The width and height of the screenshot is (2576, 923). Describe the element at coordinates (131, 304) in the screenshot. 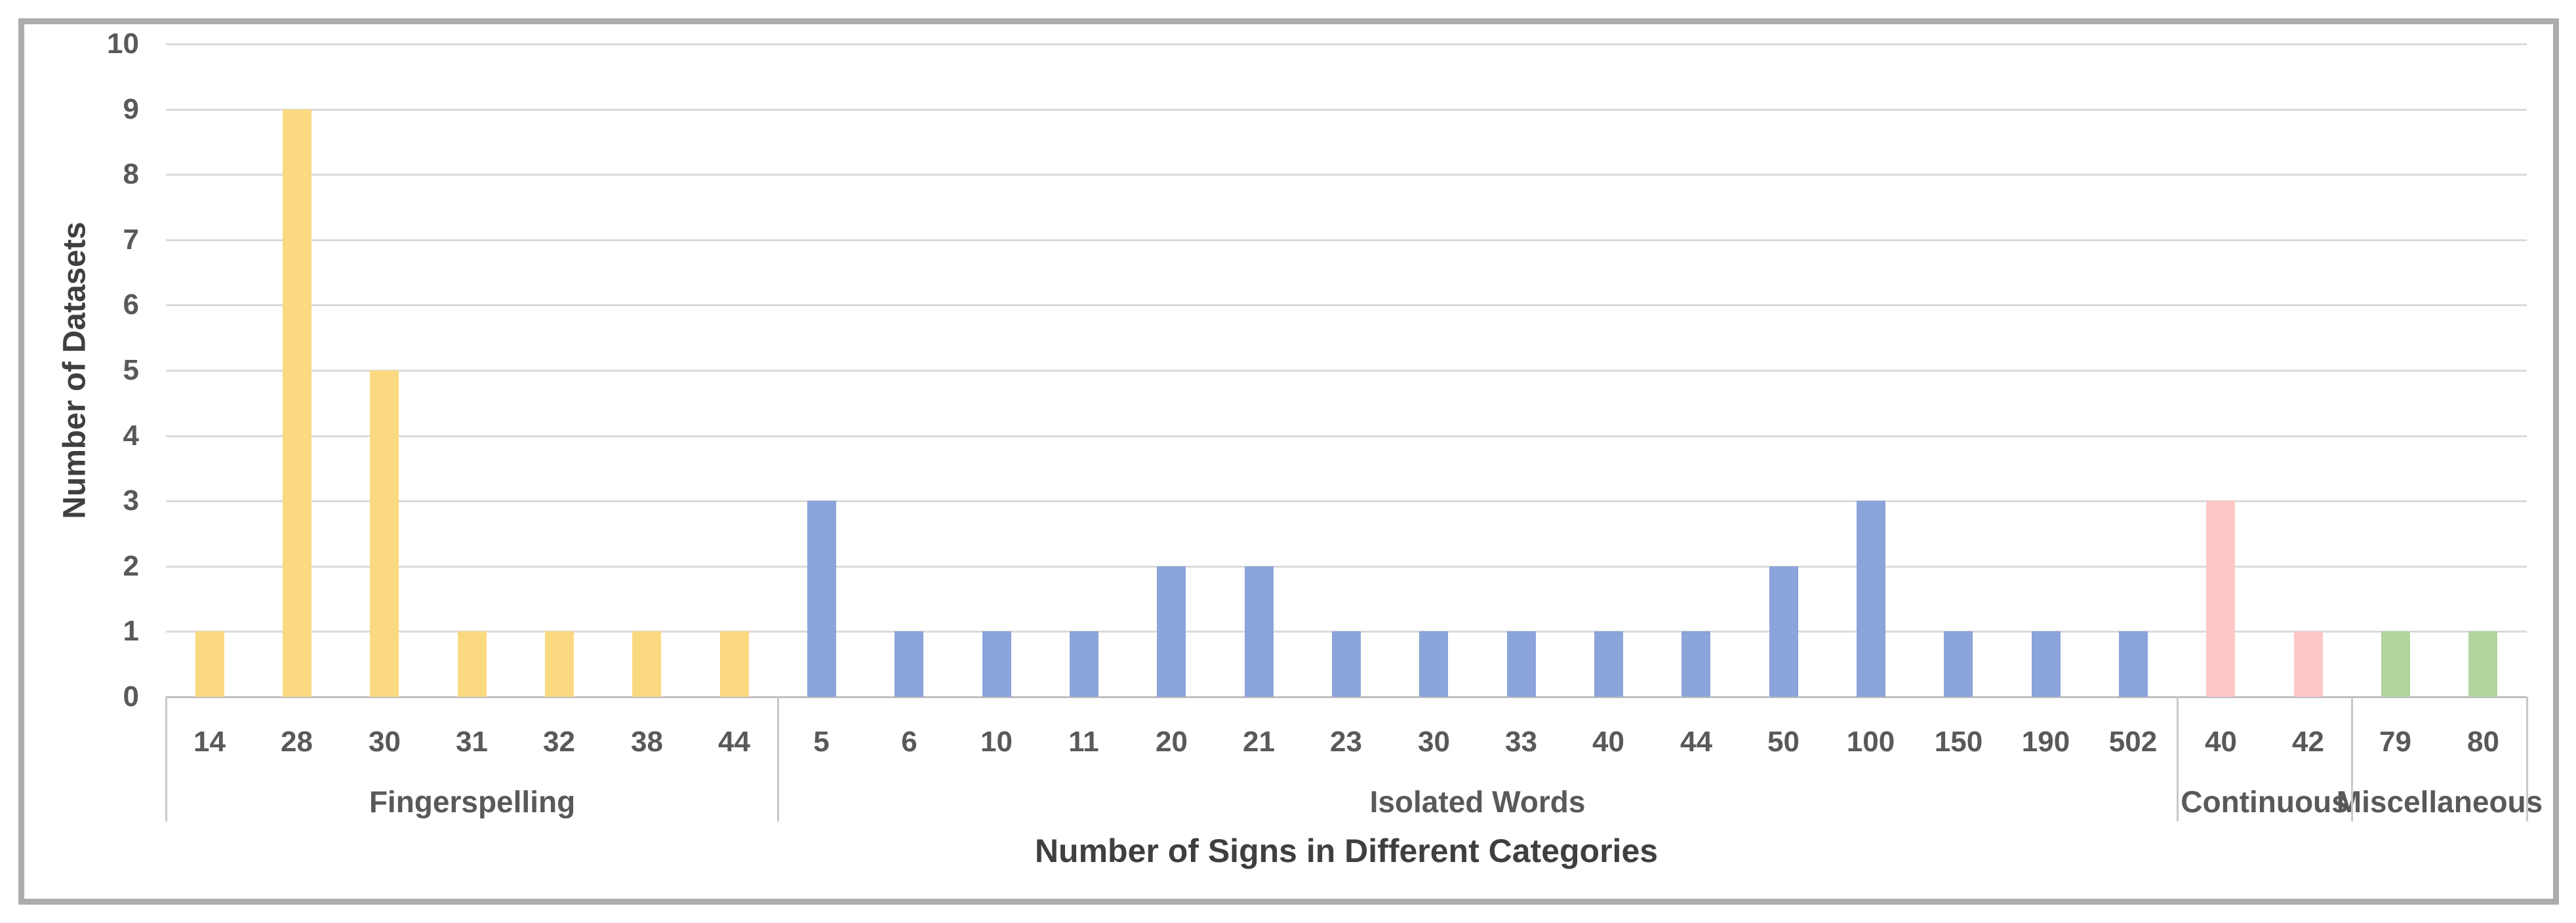

I see `y-tick-label: 6` at that location.